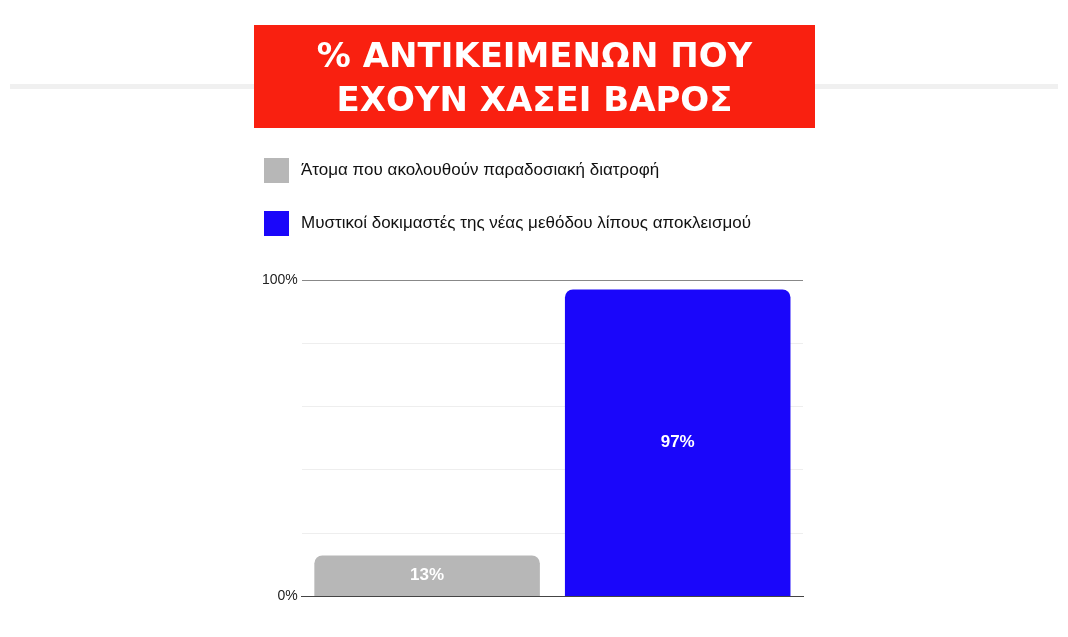 The image size is (1068, 637). I want to click on legend-label: Άτομα που ακολουθούν παραδοσιακή διατροφή, so click(480, 170).